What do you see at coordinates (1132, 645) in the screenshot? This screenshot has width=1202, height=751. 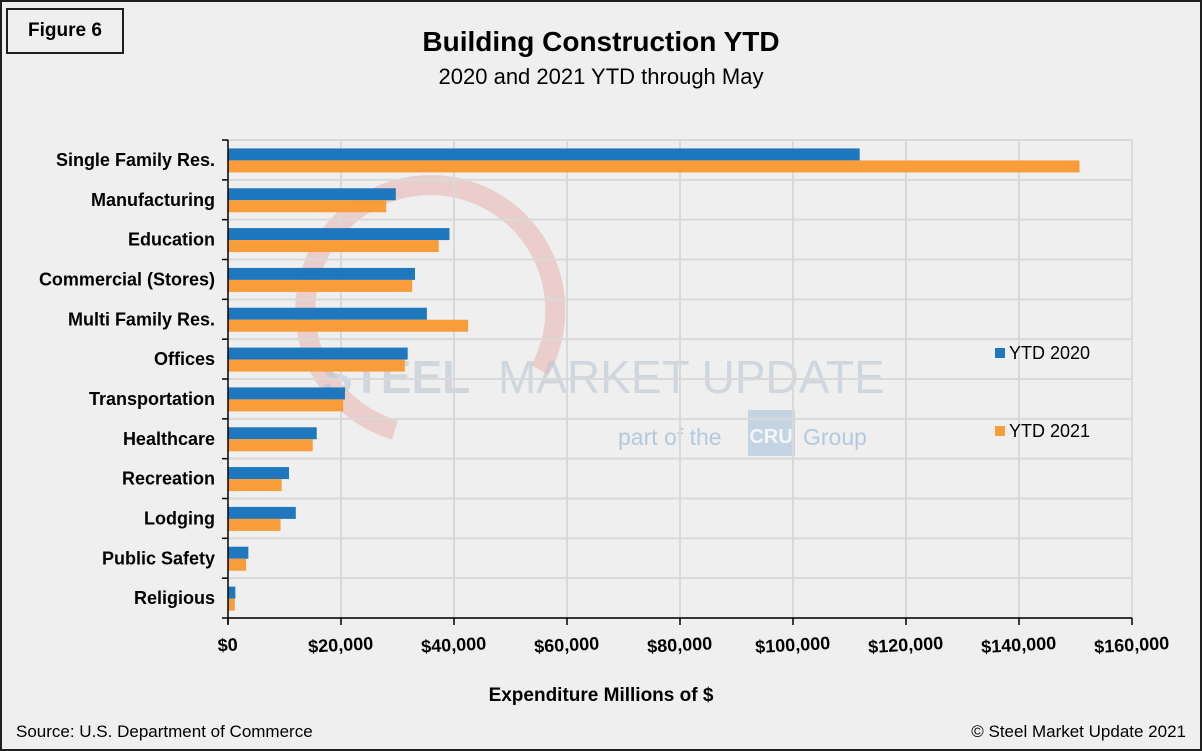 I see `x-tick-label: $160,000` at bounding box center [1132, 645].